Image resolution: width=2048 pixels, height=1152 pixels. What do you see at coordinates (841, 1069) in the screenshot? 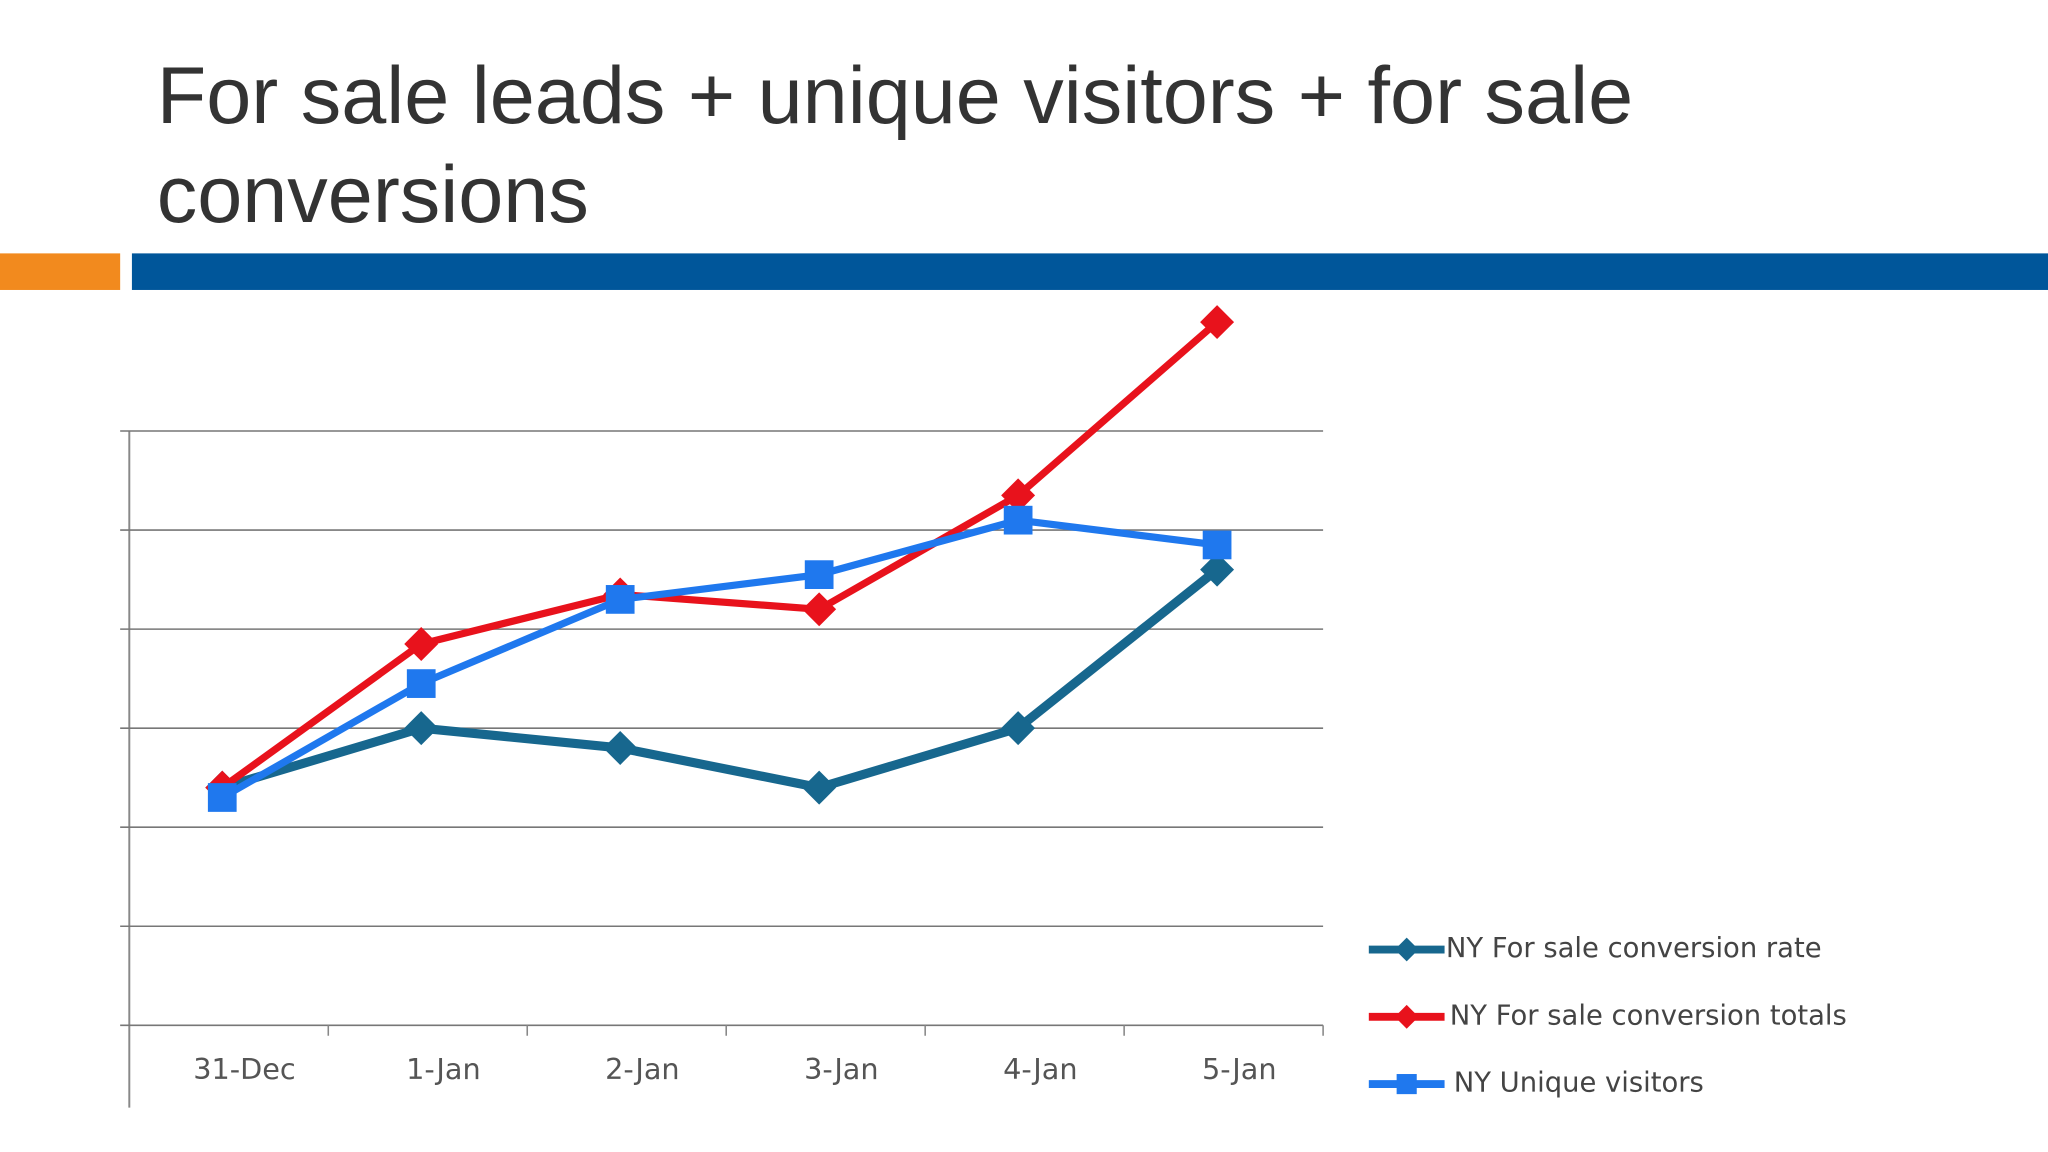
I see `x-tick-label: 3-Jan` at bounding box center [841, 1069].